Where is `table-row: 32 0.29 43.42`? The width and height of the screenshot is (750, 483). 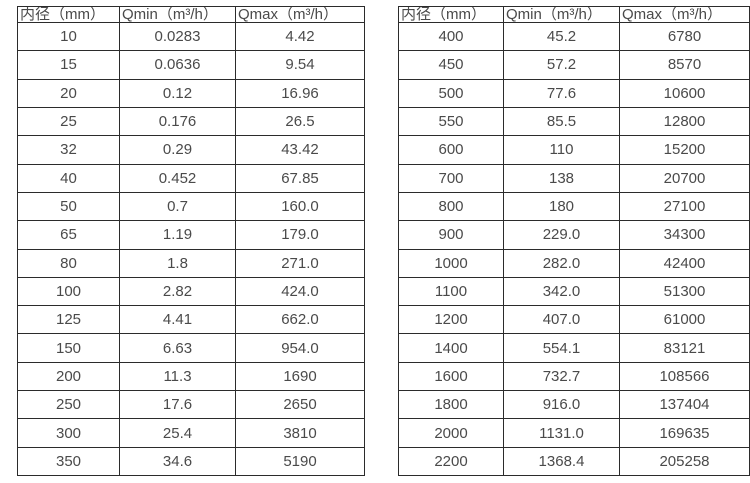
table-row: 32 0.29 43.42 is located at coordinates (191, 150).